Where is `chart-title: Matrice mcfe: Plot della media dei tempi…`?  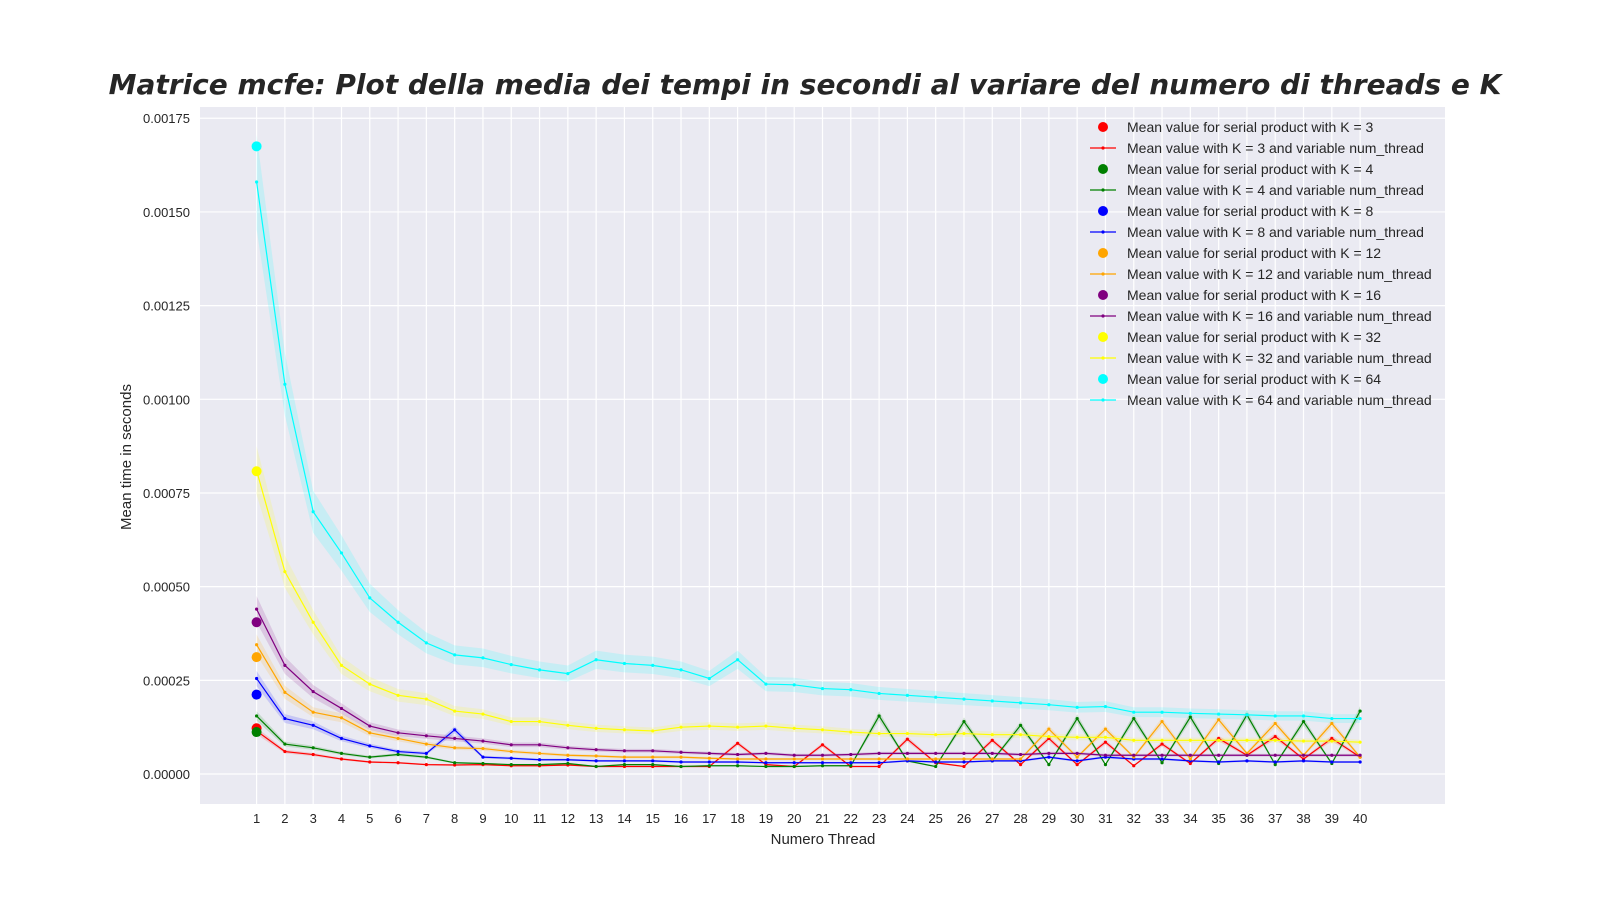 chart-title: Matrice mcfe: Plot della media dei tempi… is located at coordinates (805, 84).